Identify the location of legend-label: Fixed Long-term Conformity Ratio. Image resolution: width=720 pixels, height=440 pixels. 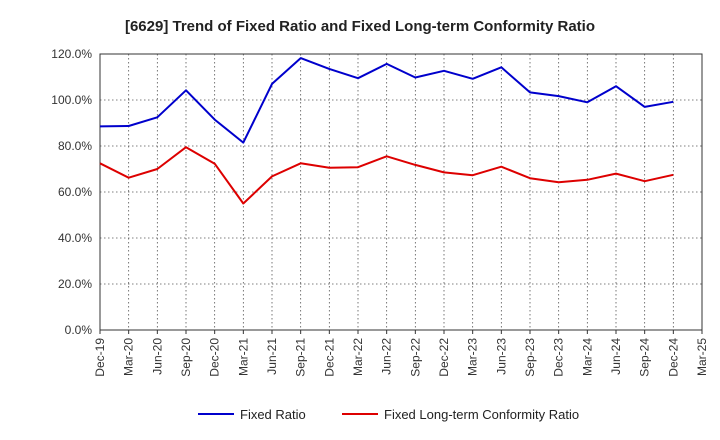
(481, 414).